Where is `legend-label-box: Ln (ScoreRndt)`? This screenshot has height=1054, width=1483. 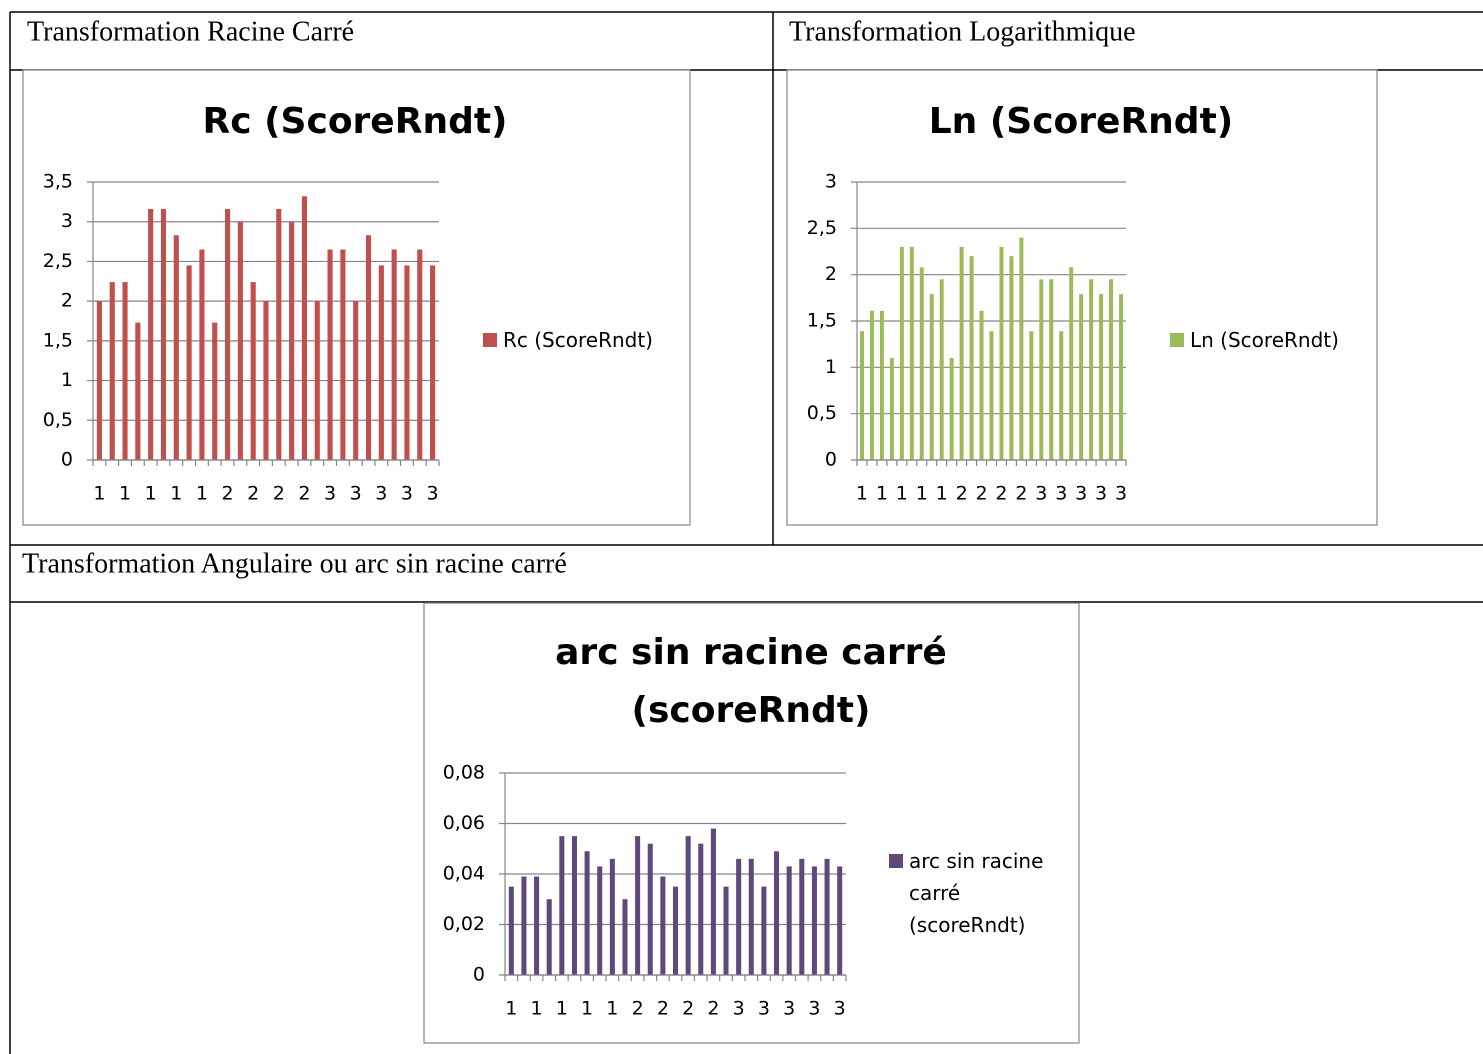
legend-label-box: Ln (ScoreRndt) is located at coordinates (1264, 340).